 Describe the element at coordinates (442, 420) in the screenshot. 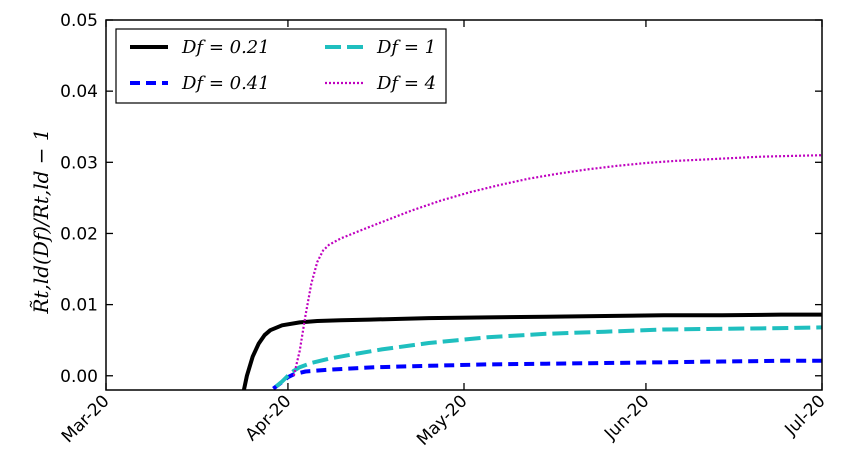

I see `x-tick-label: May-20` at that location.